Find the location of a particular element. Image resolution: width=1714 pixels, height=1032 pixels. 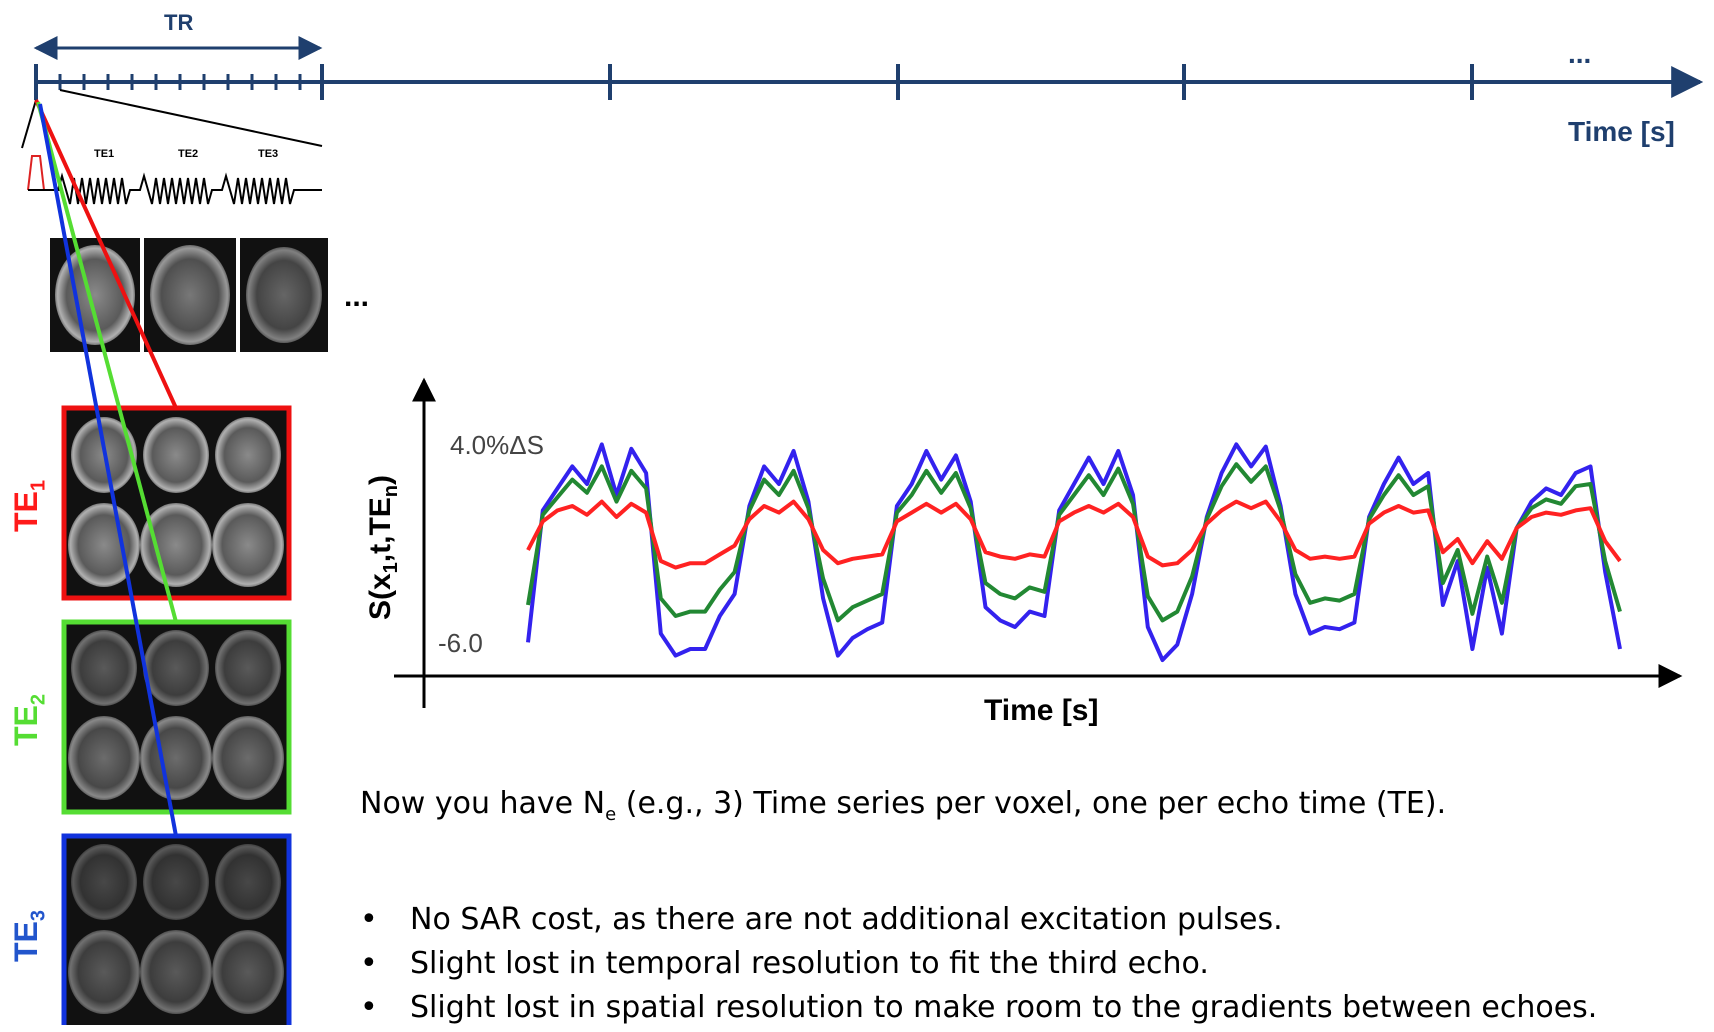

echo-image-row is located at coordinates (189, 295).